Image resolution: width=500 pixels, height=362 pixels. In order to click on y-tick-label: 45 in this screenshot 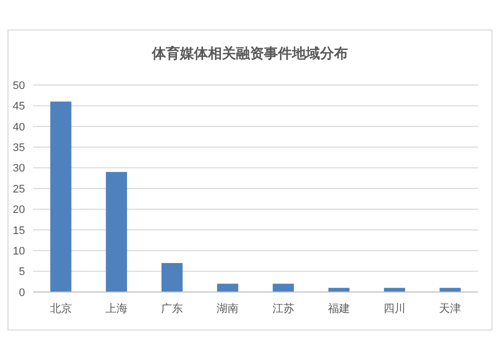, I will do `click(18, 106)`.